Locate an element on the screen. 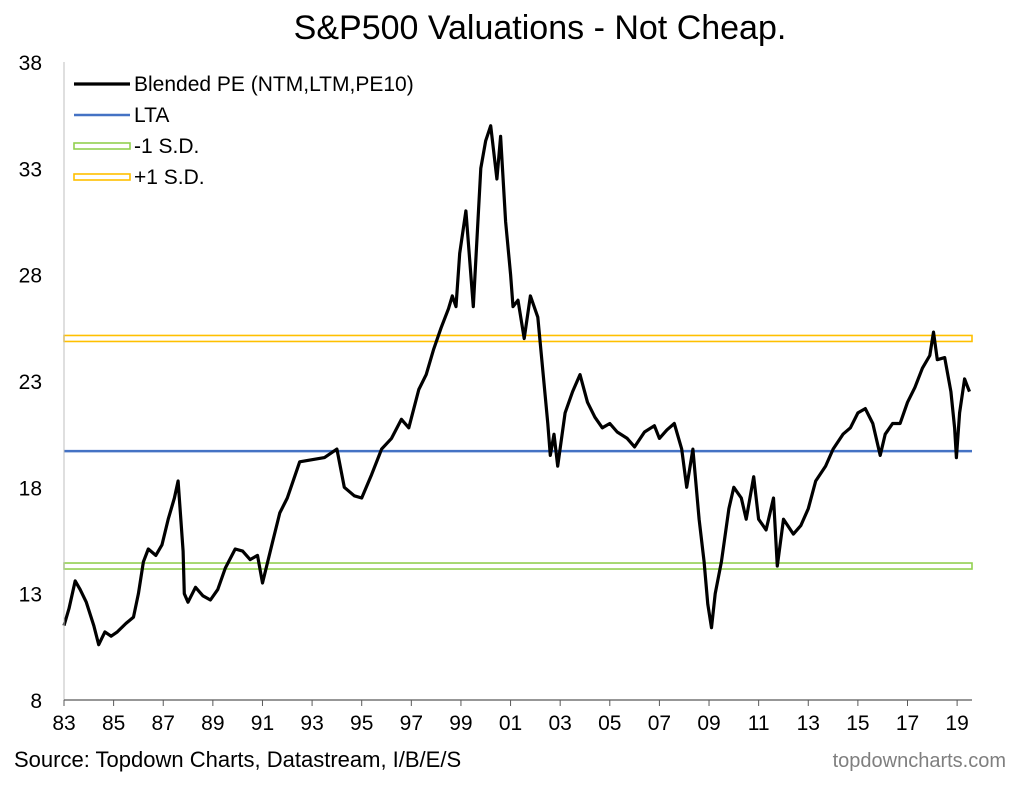  x-tick-label: 83 is located at coordinates (63, 723).